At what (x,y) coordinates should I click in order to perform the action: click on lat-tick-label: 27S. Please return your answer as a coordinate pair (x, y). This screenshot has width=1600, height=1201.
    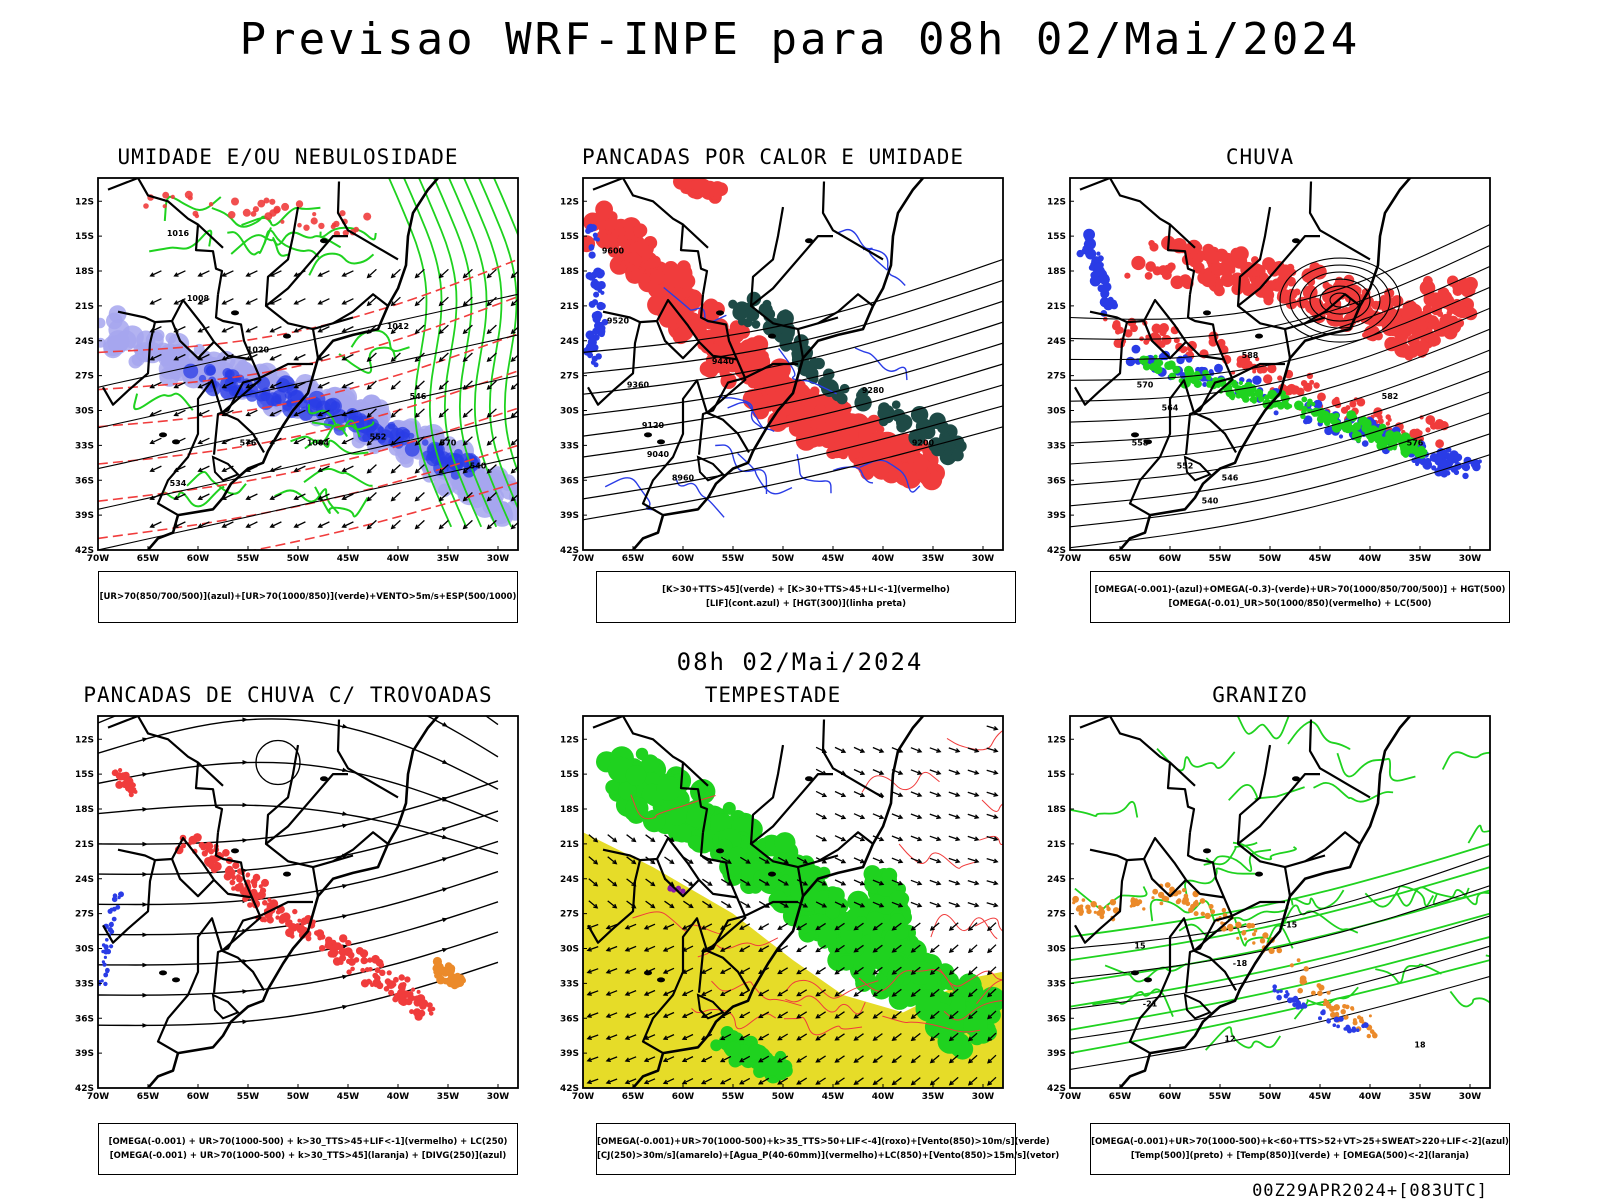
    Looking at the image, I should click on (1056, 915).